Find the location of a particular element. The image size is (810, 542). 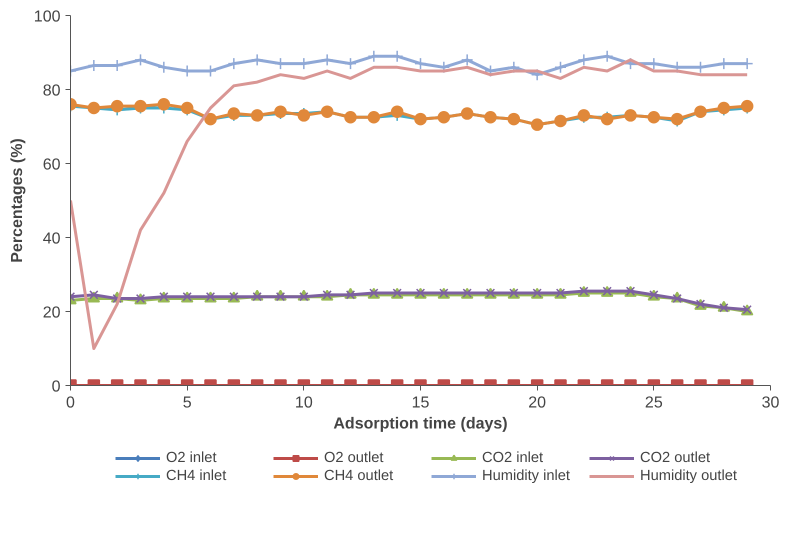

legend-label: CH4 outlet is located at coordinates (359, 476).